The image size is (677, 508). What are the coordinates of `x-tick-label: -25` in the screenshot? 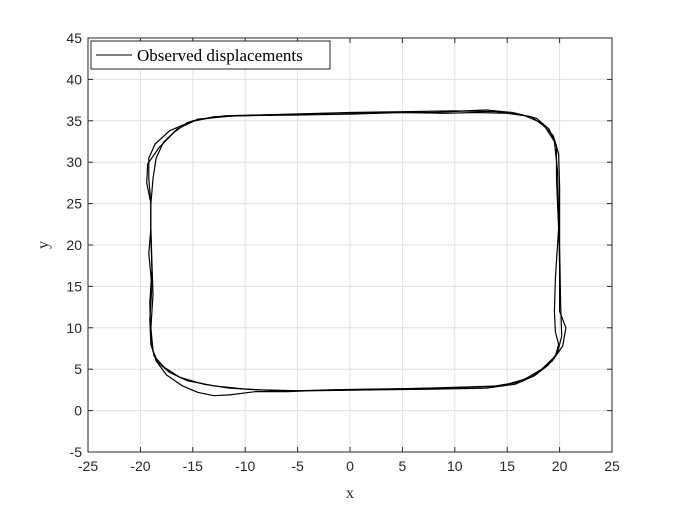 It's located at (88, 466).